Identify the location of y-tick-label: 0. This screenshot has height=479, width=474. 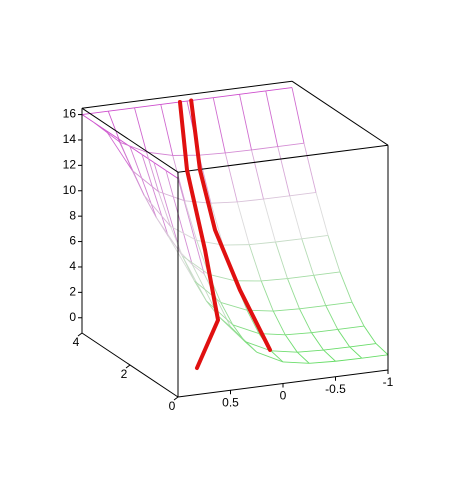
(172, 406).